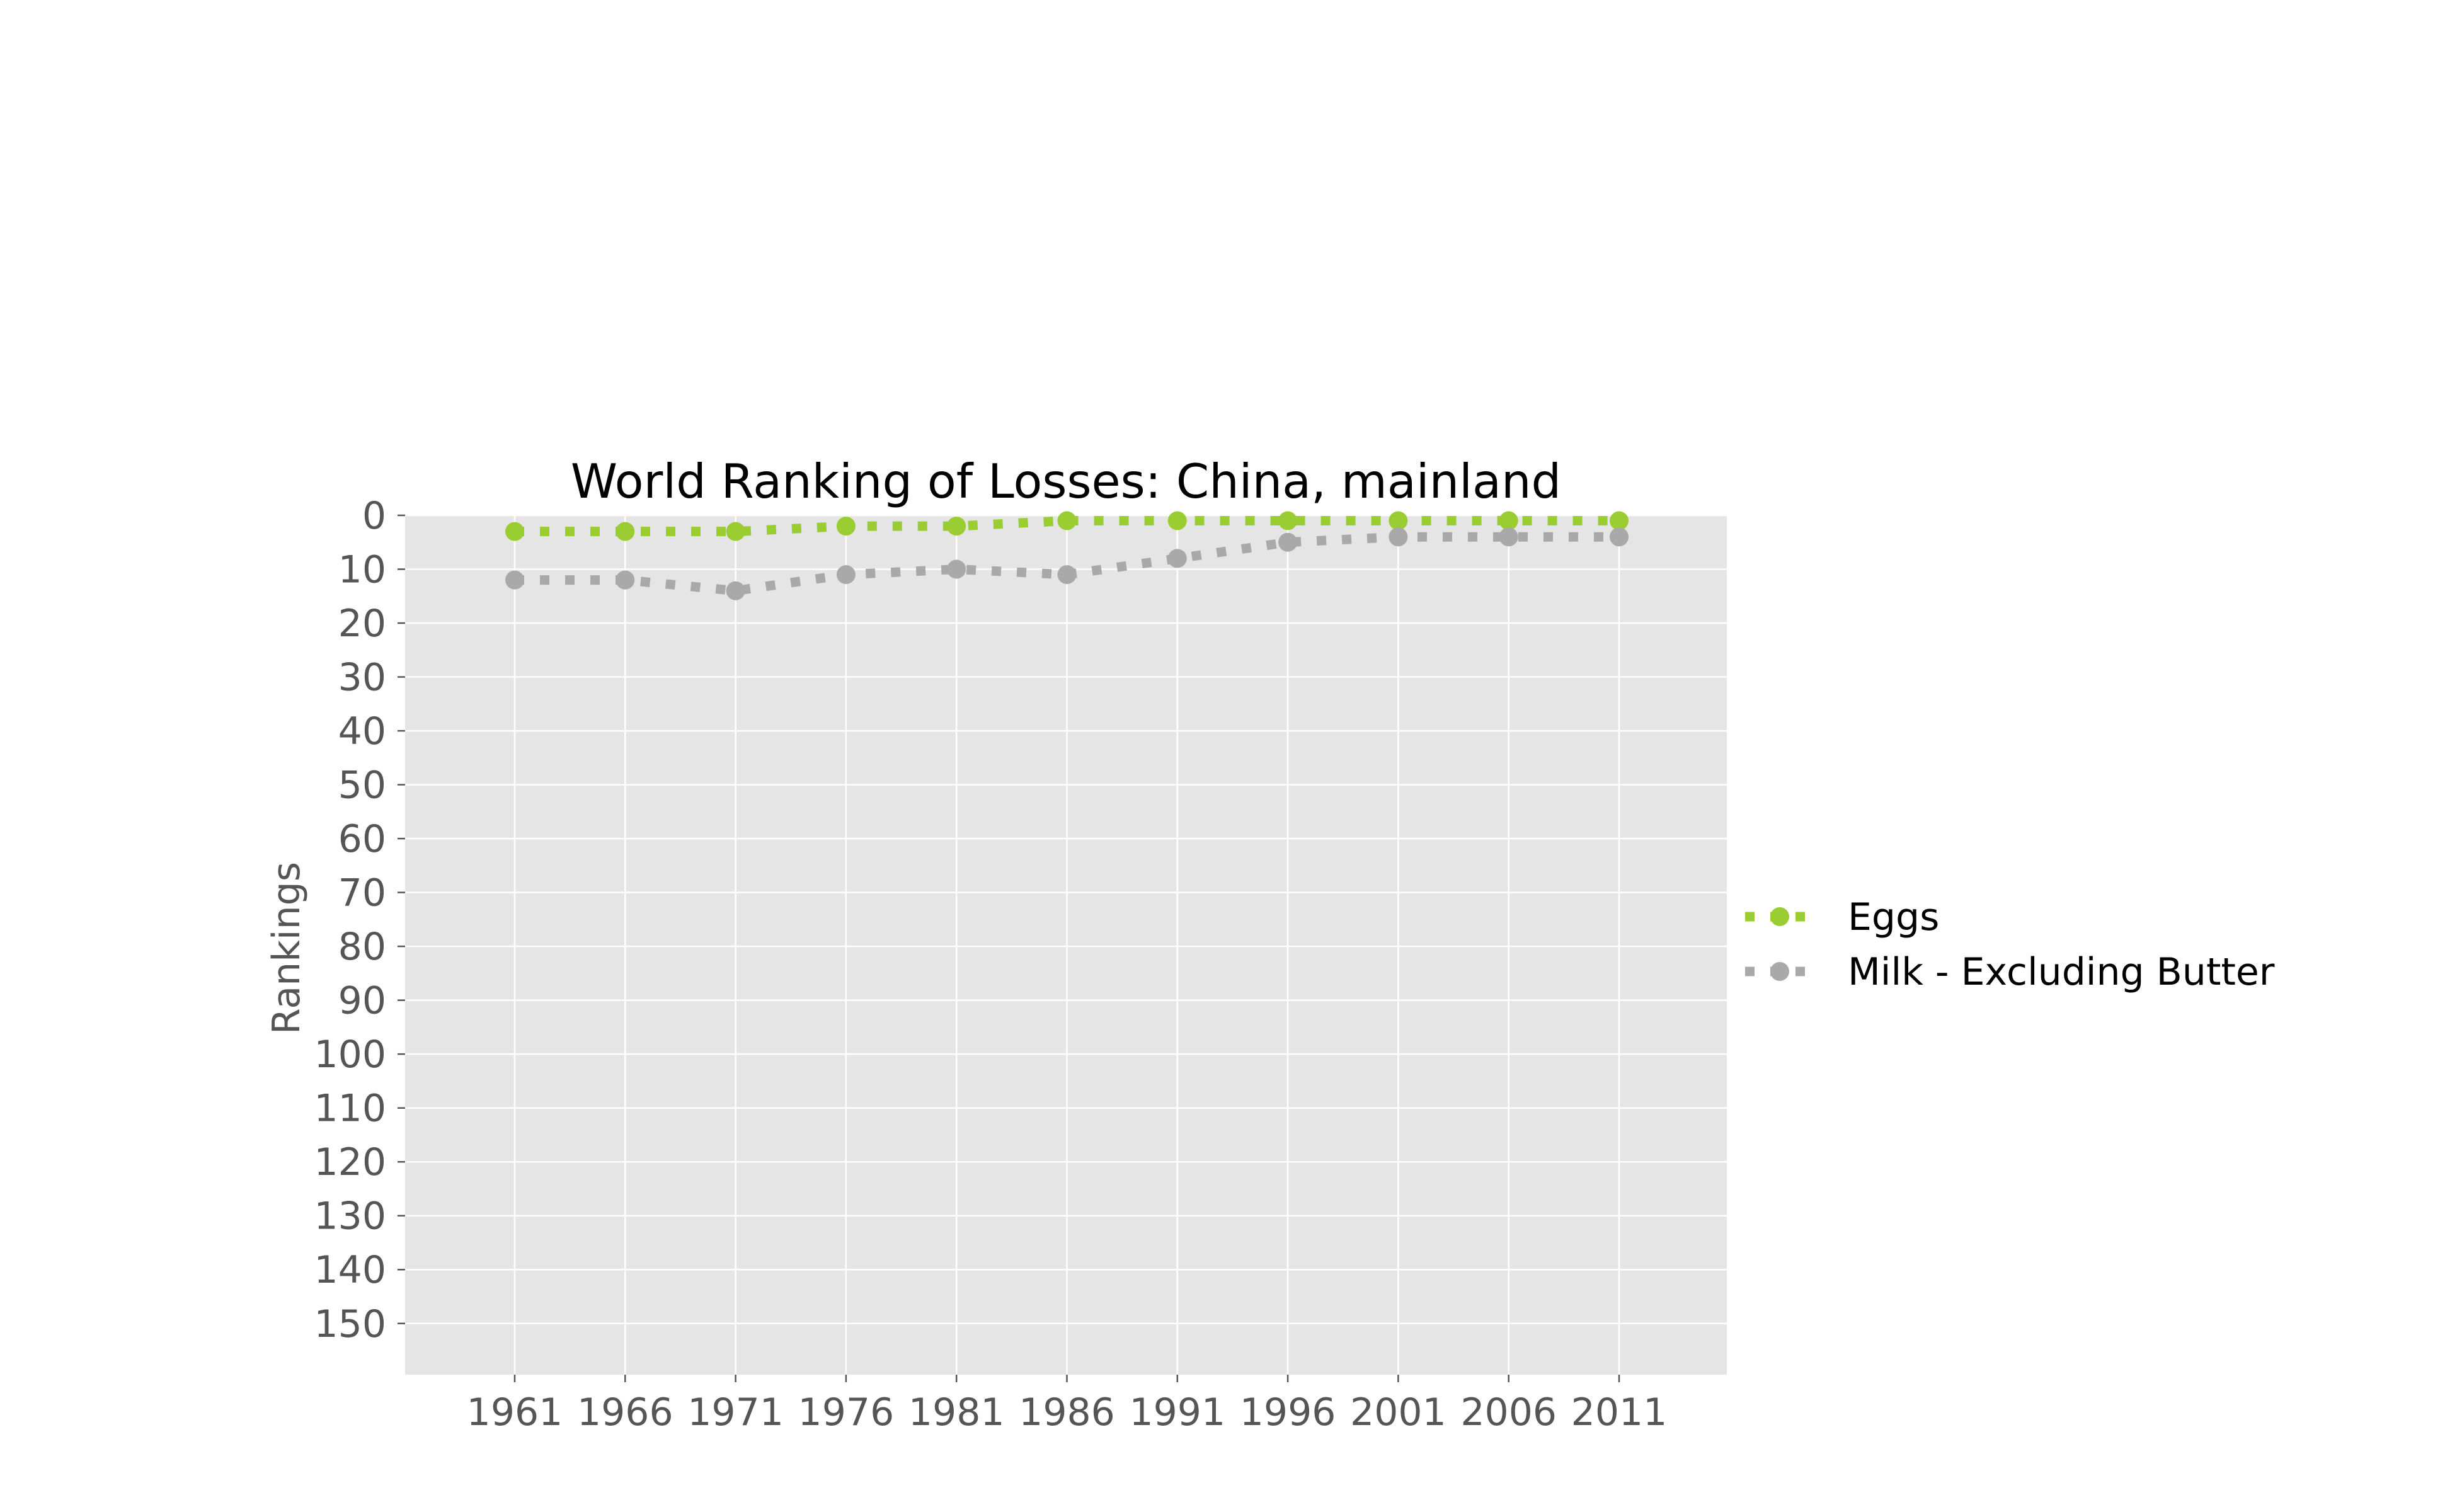 This screenshot has width=2457, height=1512. I want to click on y-tick-label: 90, so click(362, 1001).